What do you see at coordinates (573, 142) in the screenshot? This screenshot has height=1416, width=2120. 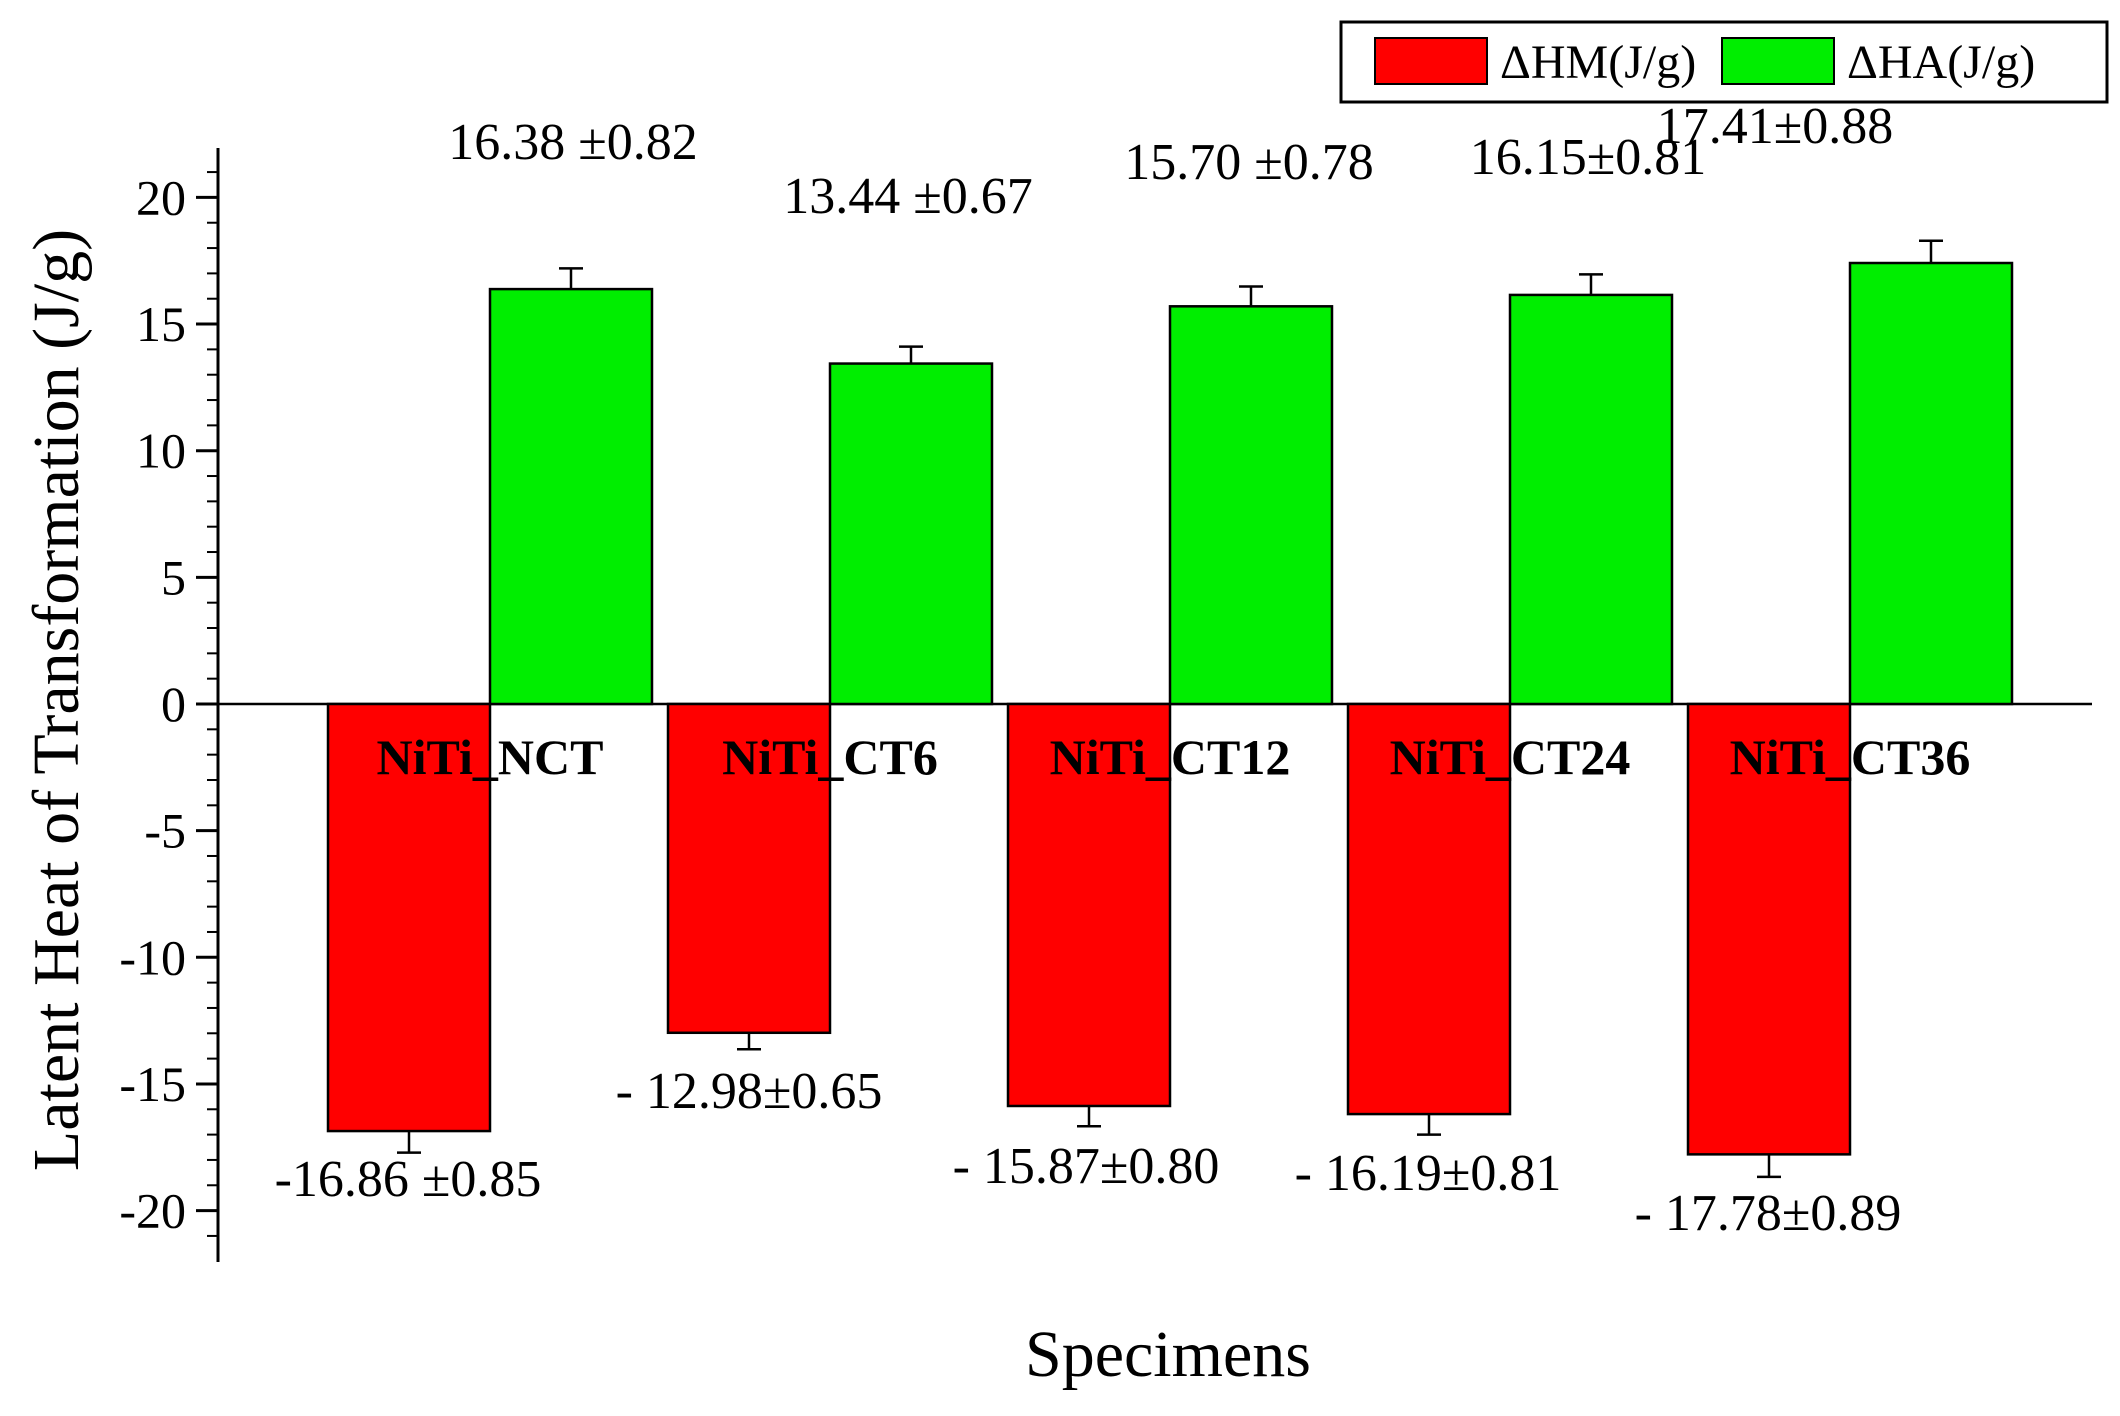 I see `data-label: 16.38 ±0.82` at bounding box center [573, 142].